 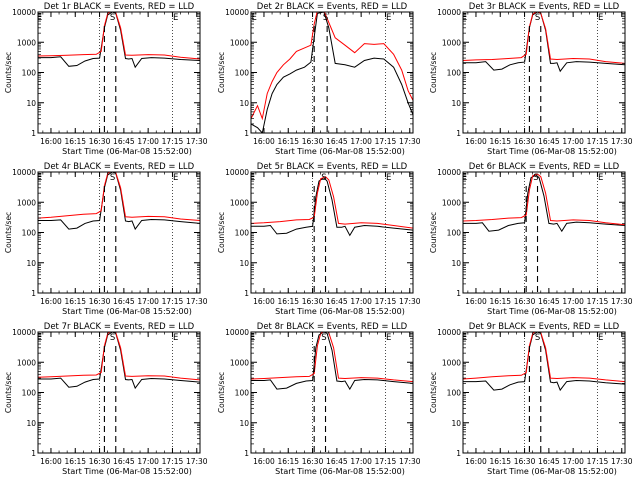 What do you see at coordinates (119, 7) in the screenshot?
I see `panel-title: Det 1r BLACK = Events, RED = LLD` at bounding box center [119, 7].